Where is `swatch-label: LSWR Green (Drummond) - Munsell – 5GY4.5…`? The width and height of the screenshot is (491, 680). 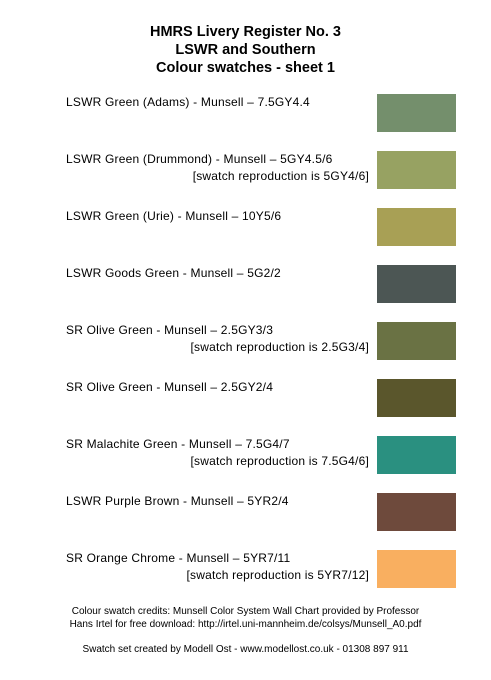
swatch-label: LSWR Green (Drummond) - Munsell – 5GY4.5… is located at coordinates (199, 159).